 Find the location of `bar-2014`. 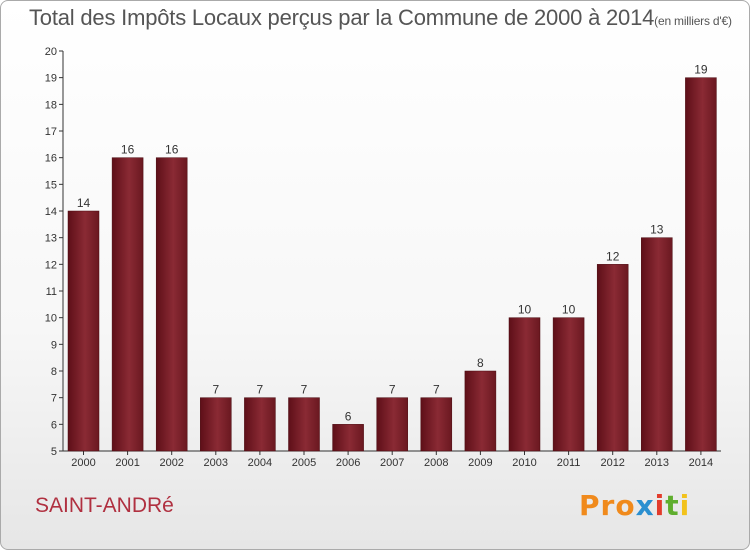

bar-2014 is located at coordinates (701, 264).